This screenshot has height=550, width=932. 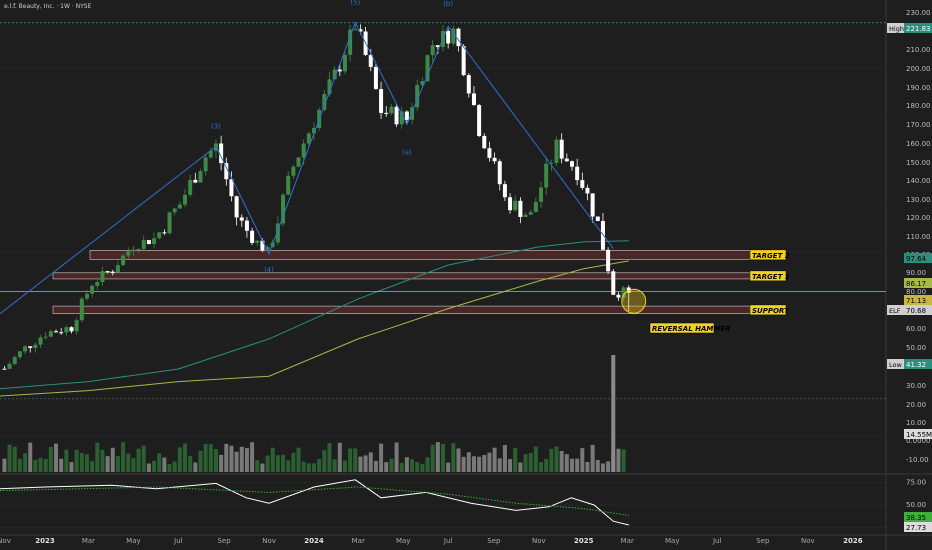 I want to click on volume-bars, so click(x=314, y=413).